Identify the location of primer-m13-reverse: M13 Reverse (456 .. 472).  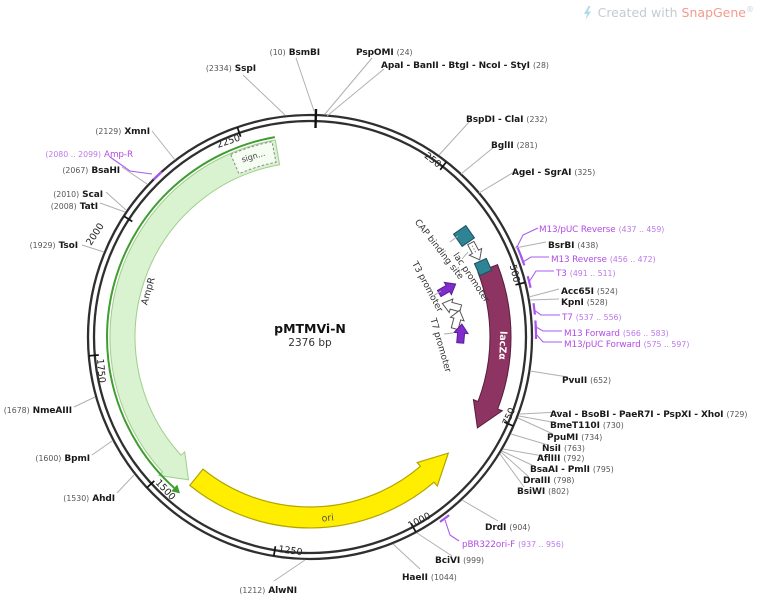
(603, 260).